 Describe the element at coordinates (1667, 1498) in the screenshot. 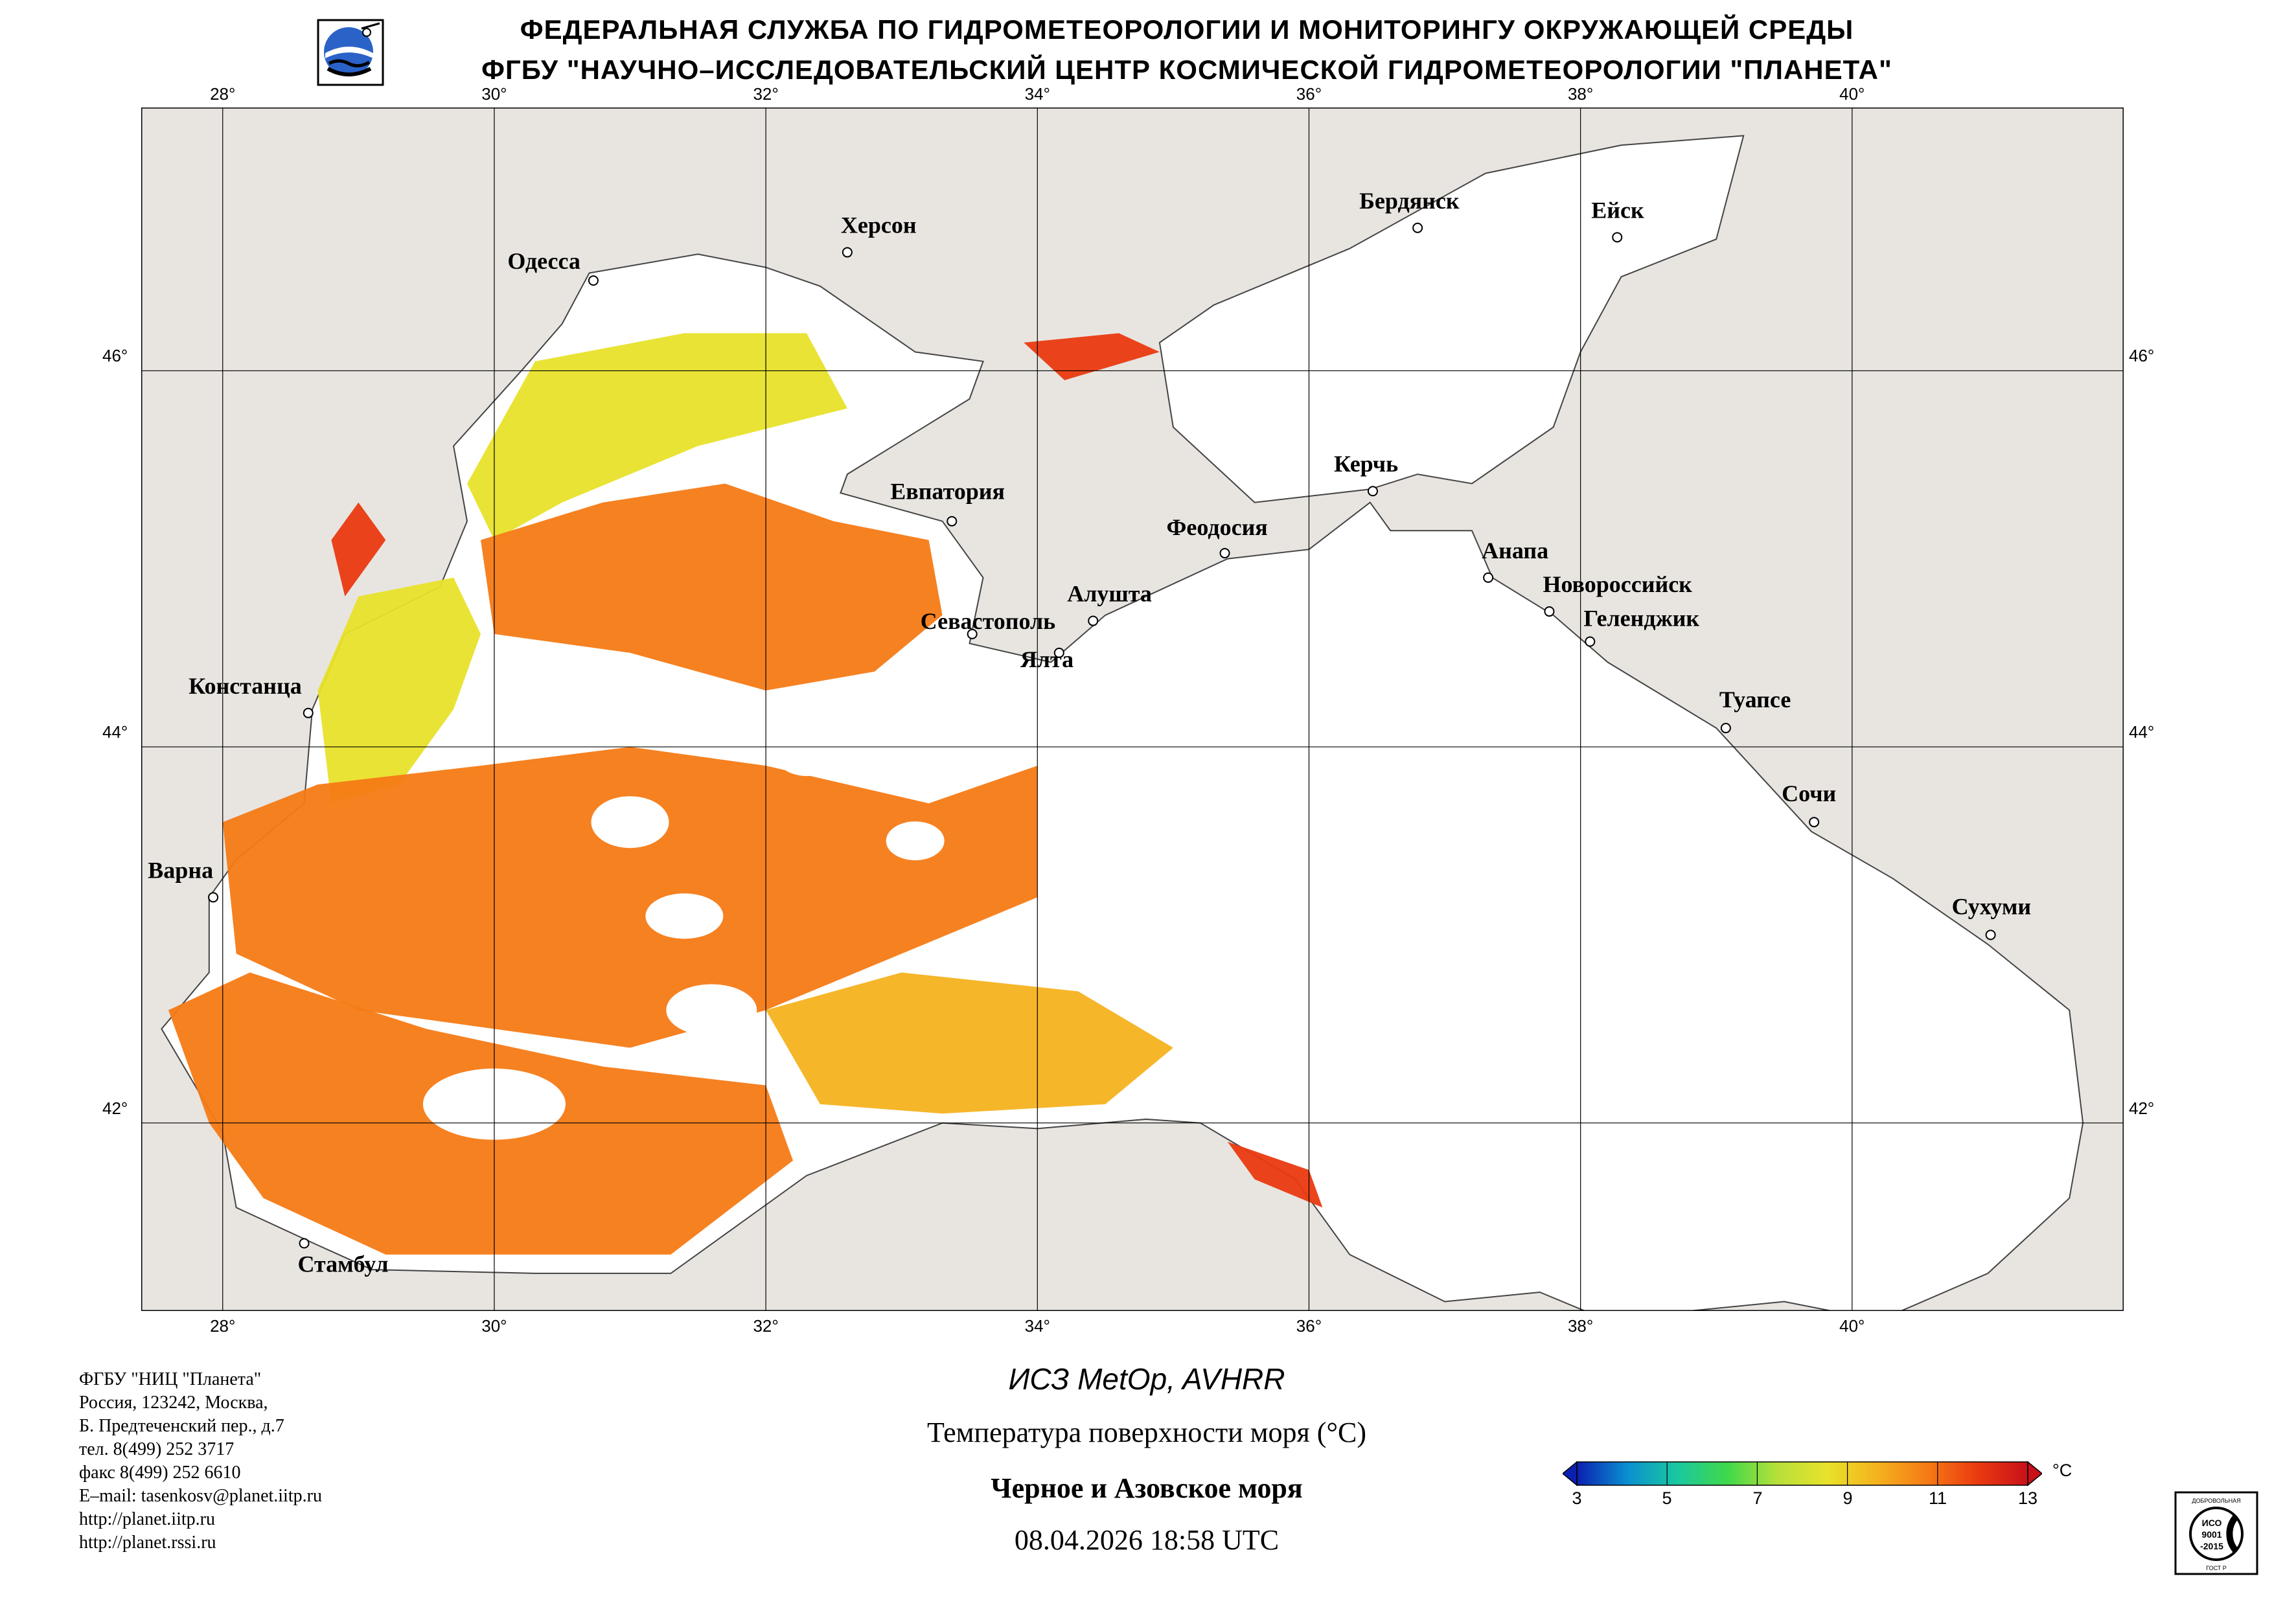

I see `colorbar-tick: 5` at that location.